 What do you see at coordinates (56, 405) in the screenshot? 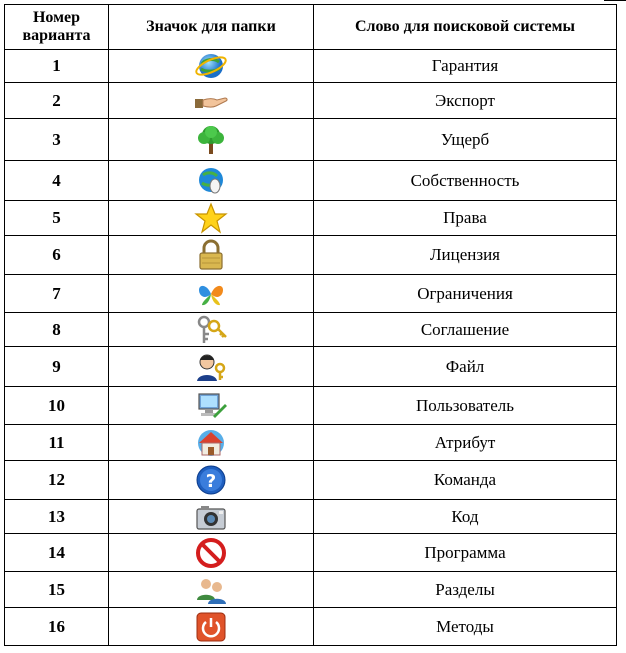
I see `variant-number: 10` at bounding box center [56, 405].